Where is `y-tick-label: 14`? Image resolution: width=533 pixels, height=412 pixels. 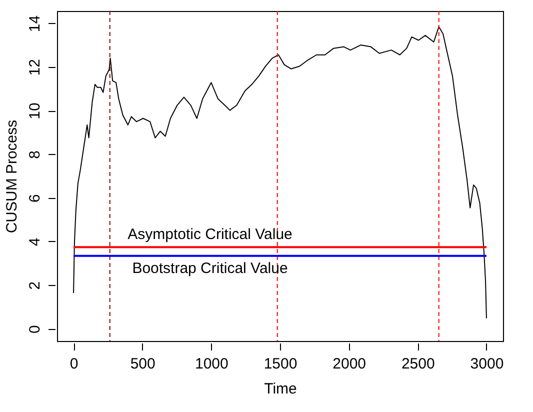 y-tick-label: 14 is located at coordinates (35, 23).